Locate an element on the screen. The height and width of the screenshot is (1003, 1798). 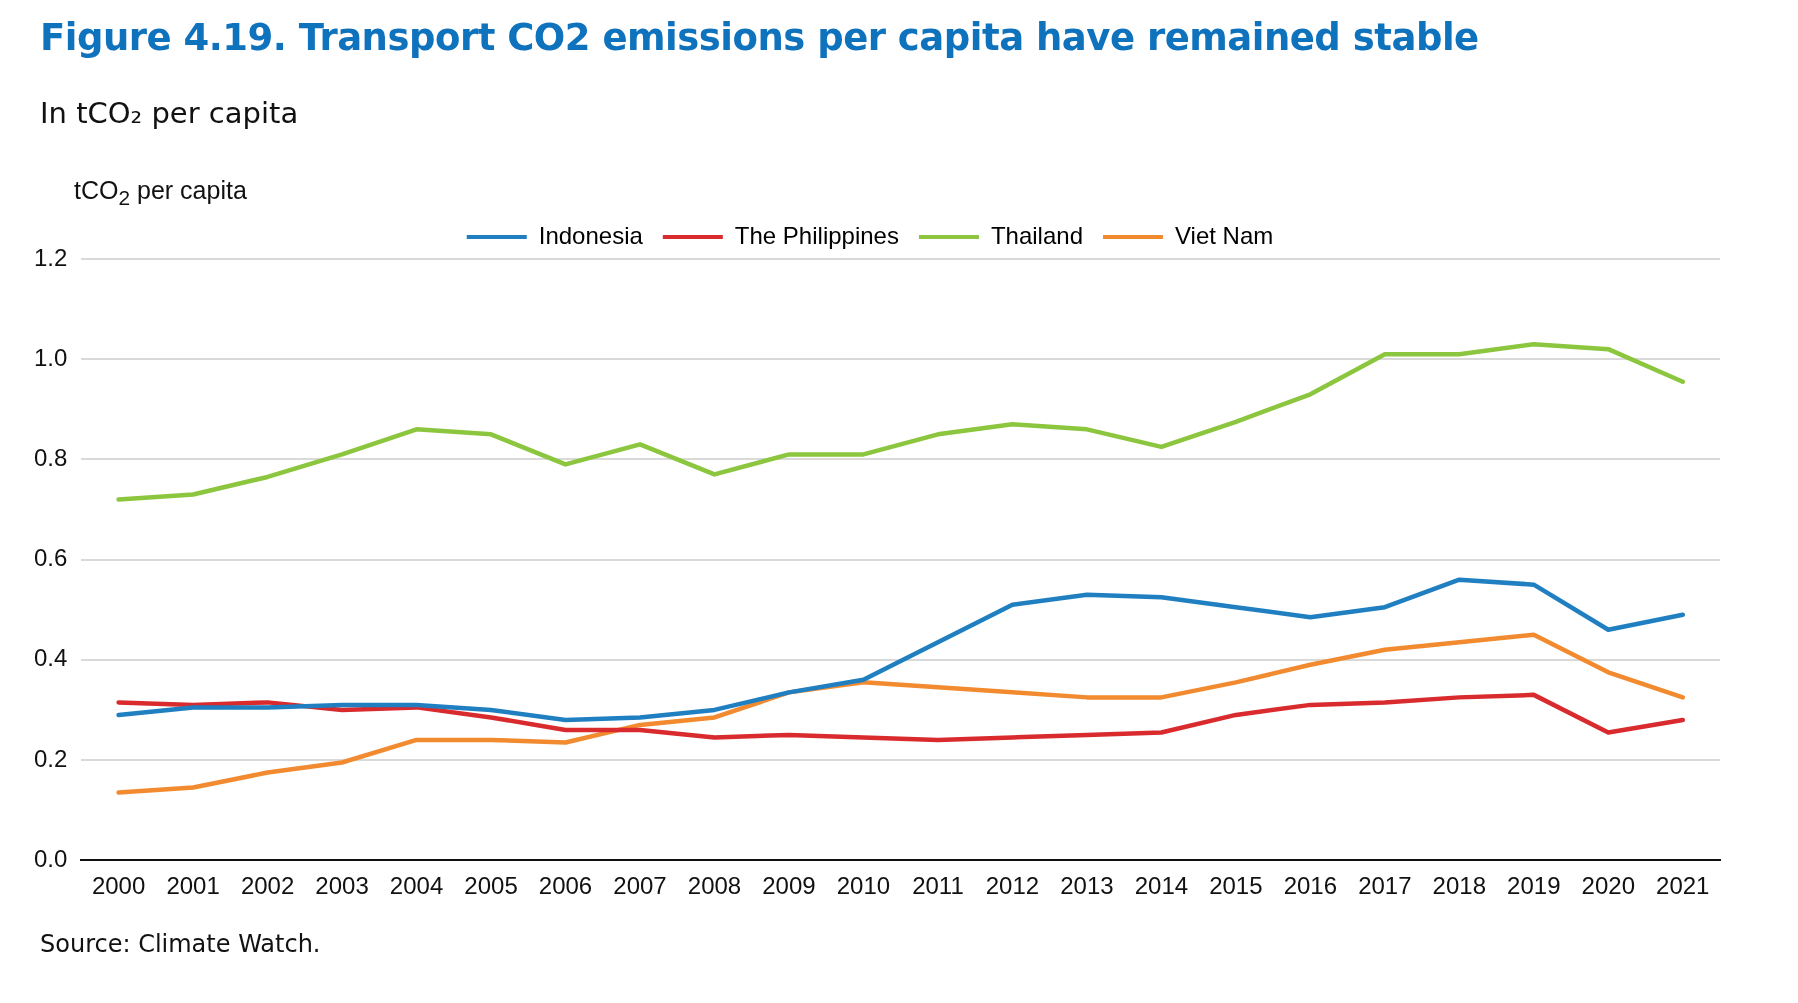
y-tick-label: 0.4 is located at coordinates (50, 658).